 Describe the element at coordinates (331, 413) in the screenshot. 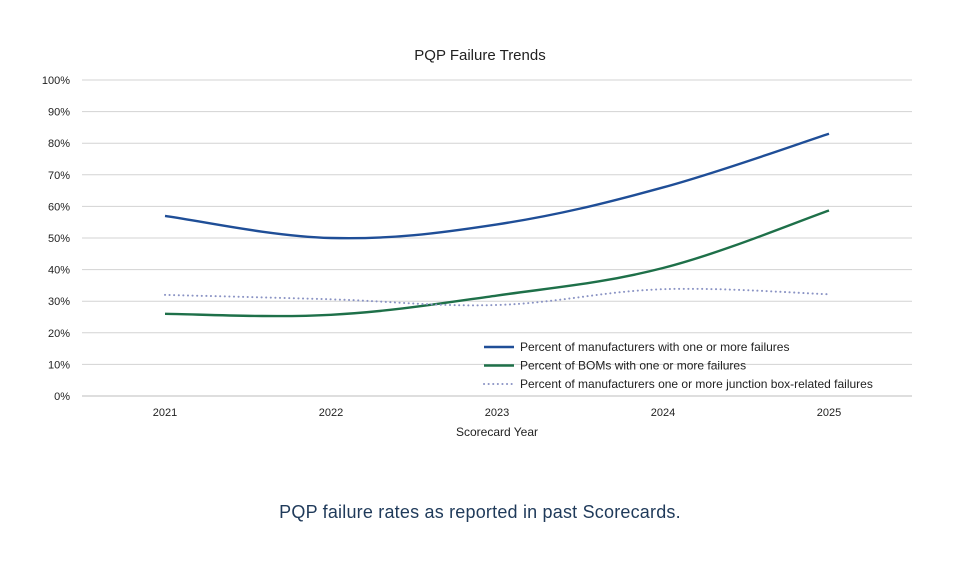

I see `x-tick-label: 2022` at that location.